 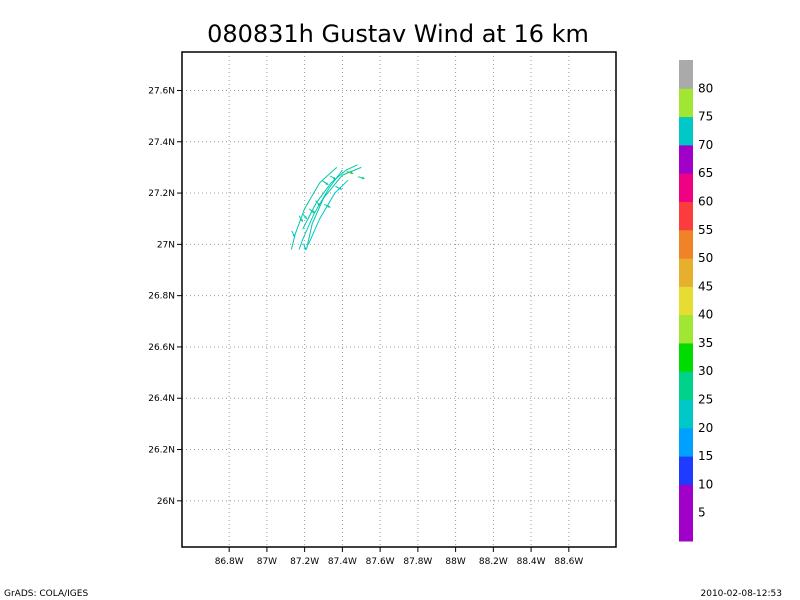 What do you see at coordinates (166, 245) in the screenshot?
I see `y-tick-label: 27N` at bounding box center [166, 245].